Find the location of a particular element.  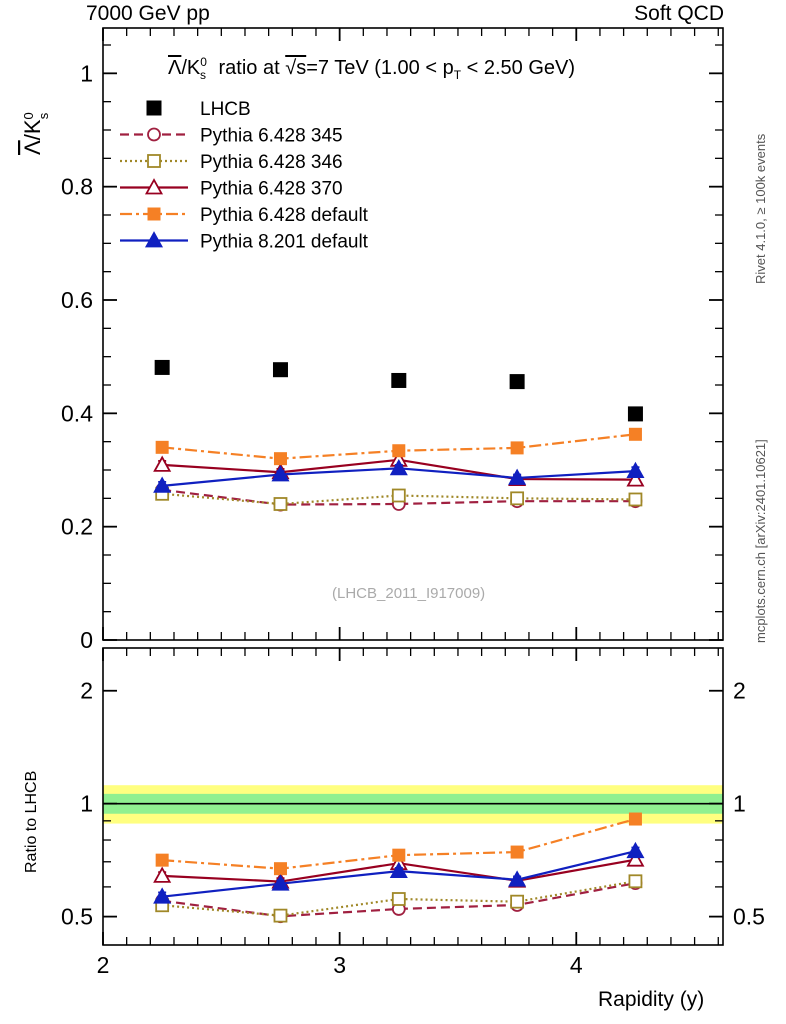

legend-entry-3: Pythia 6.428 370 is located at coordinates (231, 189).